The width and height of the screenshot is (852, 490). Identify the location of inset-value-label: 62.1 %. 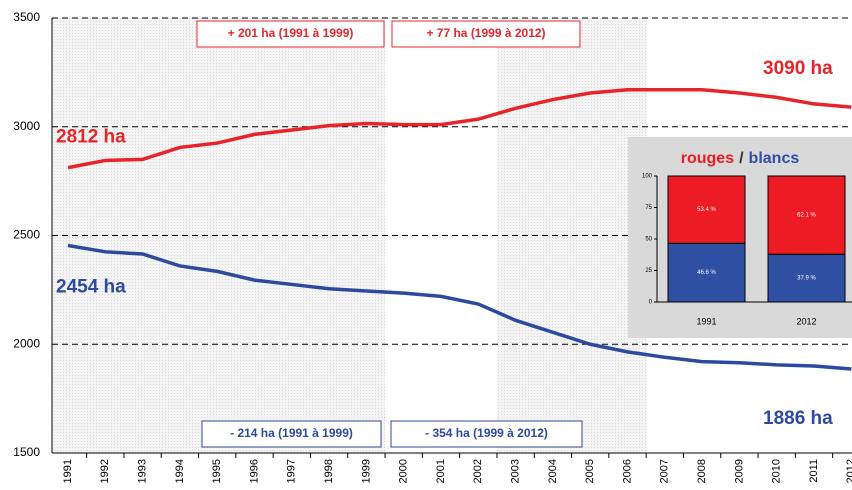
(806, 216).